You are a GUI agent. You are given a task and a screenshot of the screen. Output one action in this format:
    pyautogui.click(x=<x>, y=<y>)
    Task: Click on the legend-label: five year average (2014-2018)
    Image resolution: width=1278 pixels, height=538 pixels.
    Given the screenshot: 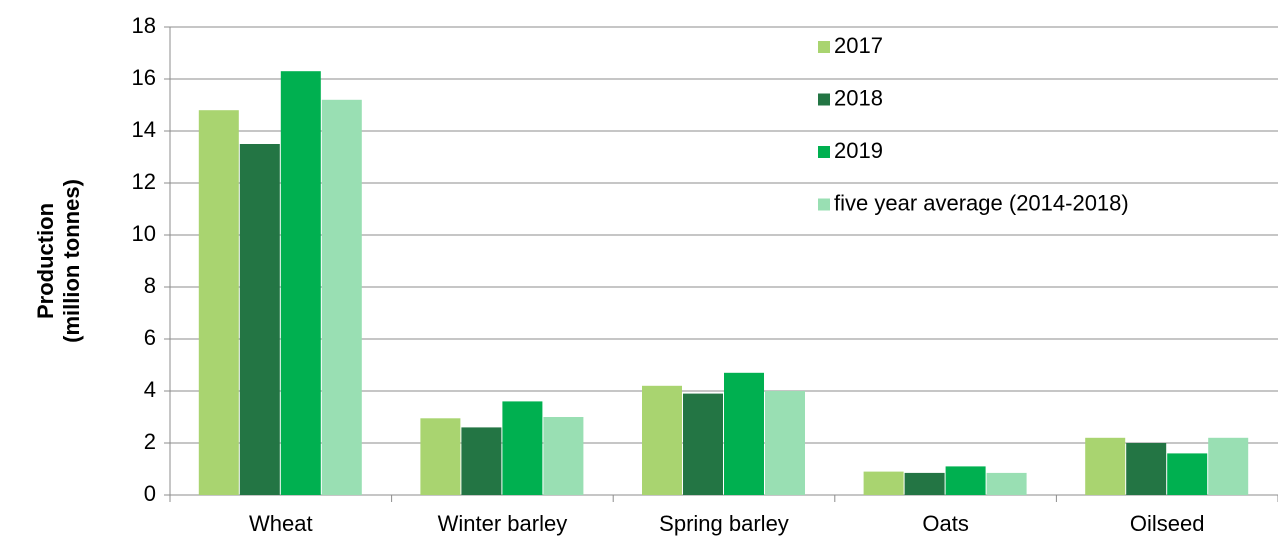 What is the action you would take?
    pyautogui.click(x=981, y=202)
    